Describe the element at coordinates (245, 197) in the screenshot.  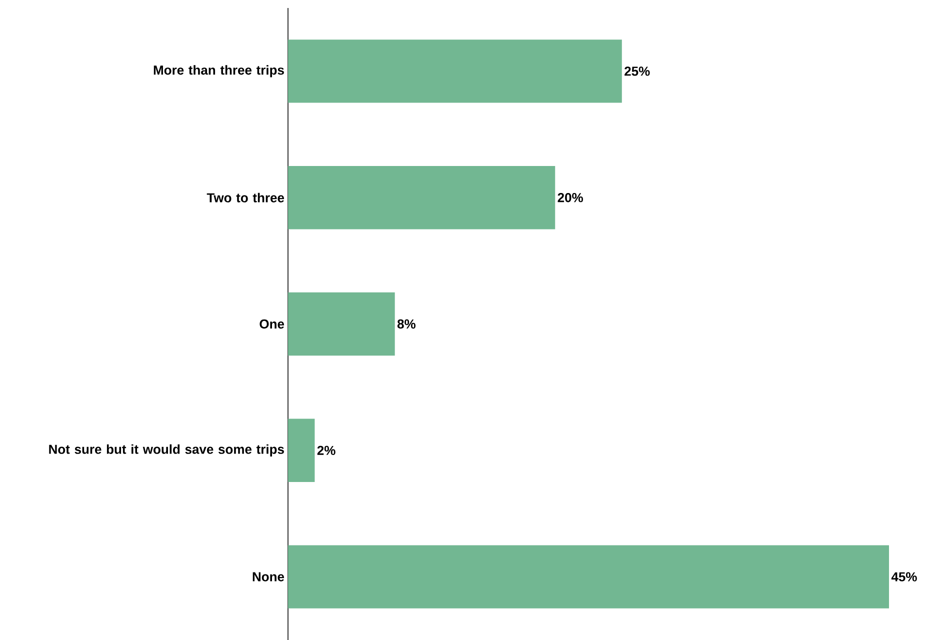
I see `y-tick-label: Two to three` at that location.